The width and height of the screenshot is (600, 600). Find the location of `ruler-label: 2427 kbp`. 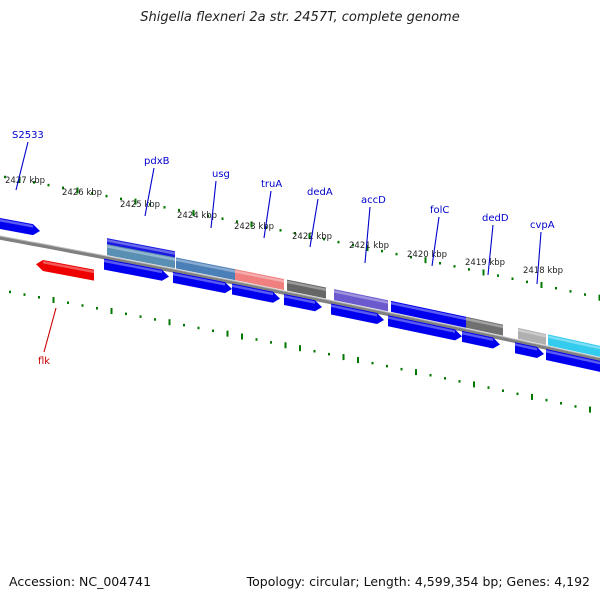

ruler-label: 2427 kbp is located at coordinates (25, 181).